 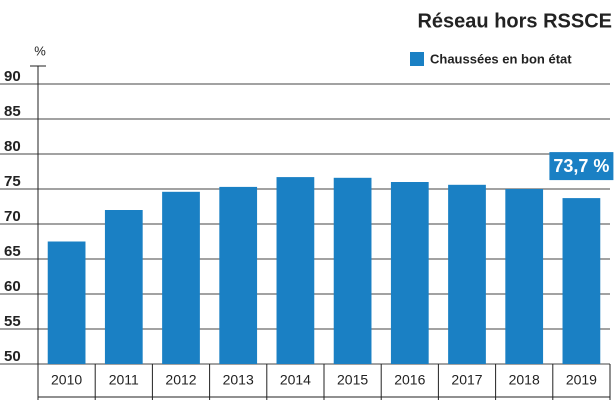 I want to click on legend-label: Chaussées en bon état, so click(x=501, y=58).